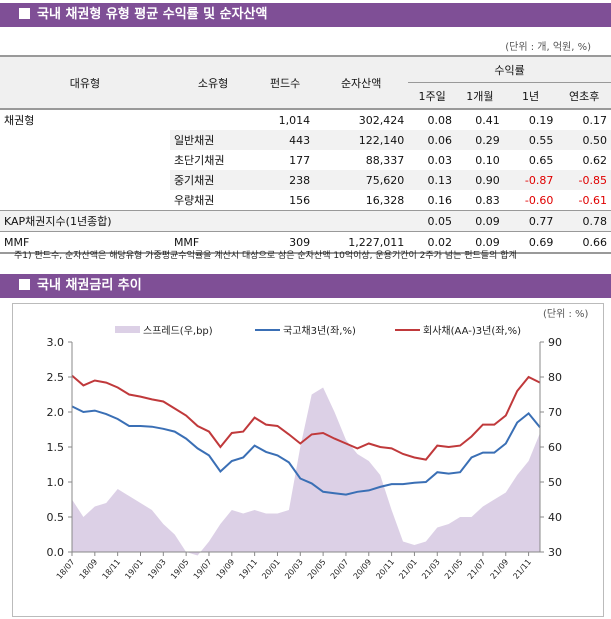 This screenshot has height=619, width=611. What do you see at coordinates (361, 140) in the screenshot?
I see `cell-assets: 122,140` at bounding box center [361, 140].